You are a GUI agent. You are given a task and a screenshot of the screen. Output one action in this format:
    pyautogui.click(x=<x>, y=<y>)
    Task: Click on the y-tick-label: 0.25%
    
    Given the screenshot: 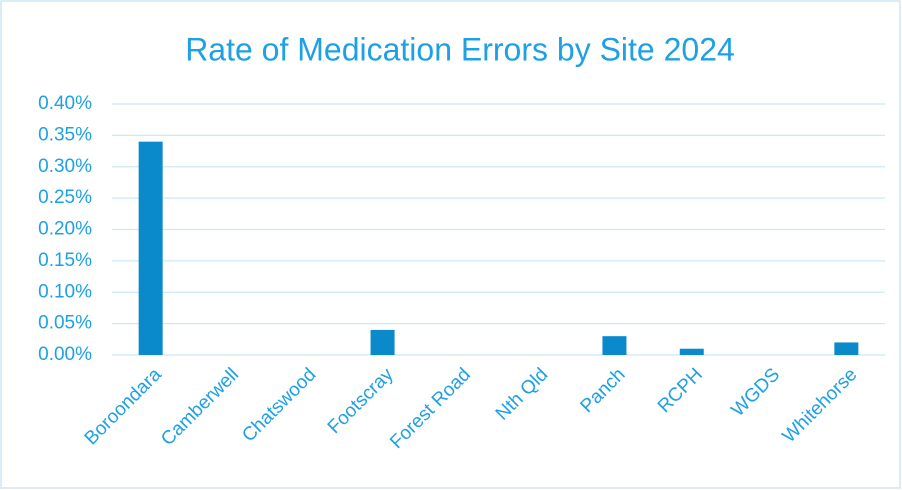 What is the action you would take?
    pyautogui.click(x=65, y=197)
    